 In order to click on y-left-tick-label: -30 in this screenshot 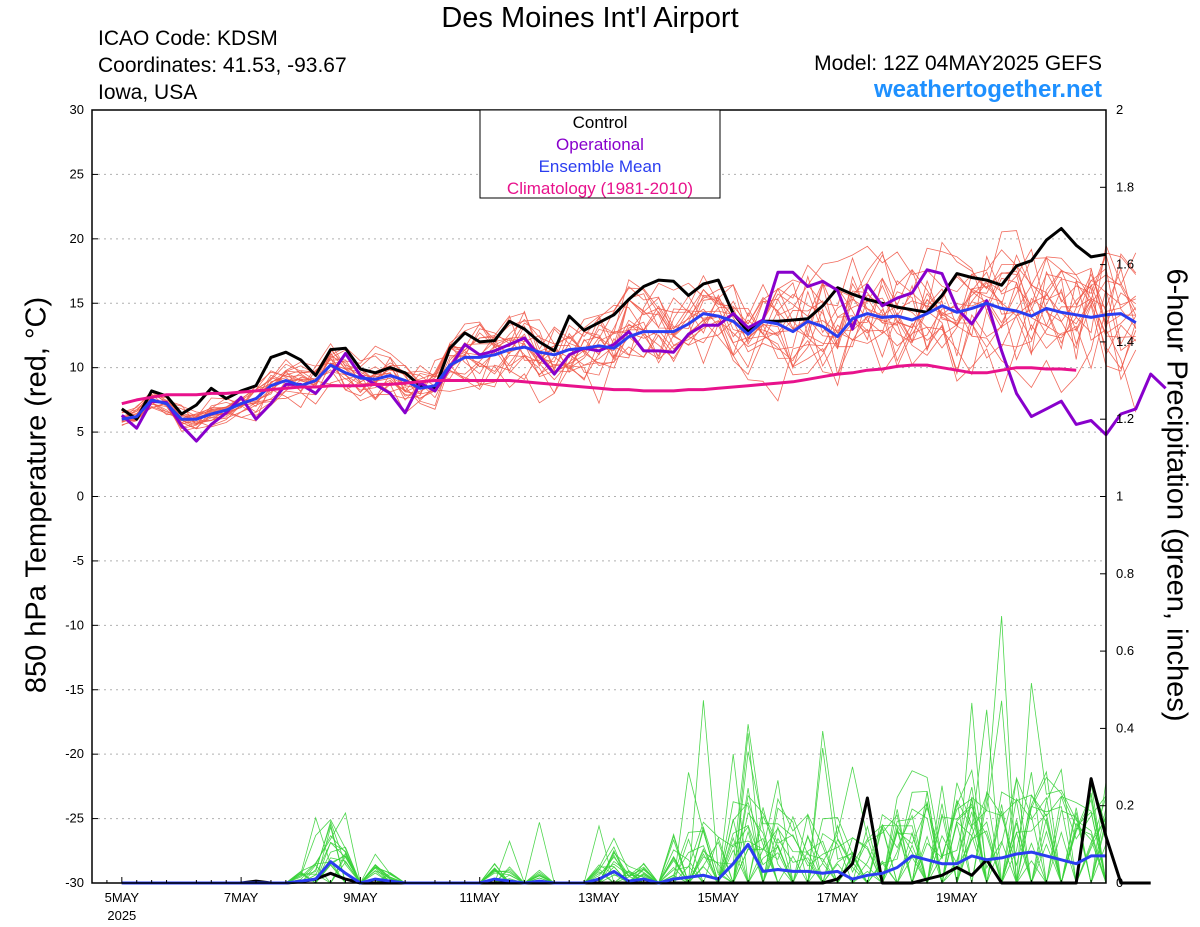, I will do `click(74, 882)`.